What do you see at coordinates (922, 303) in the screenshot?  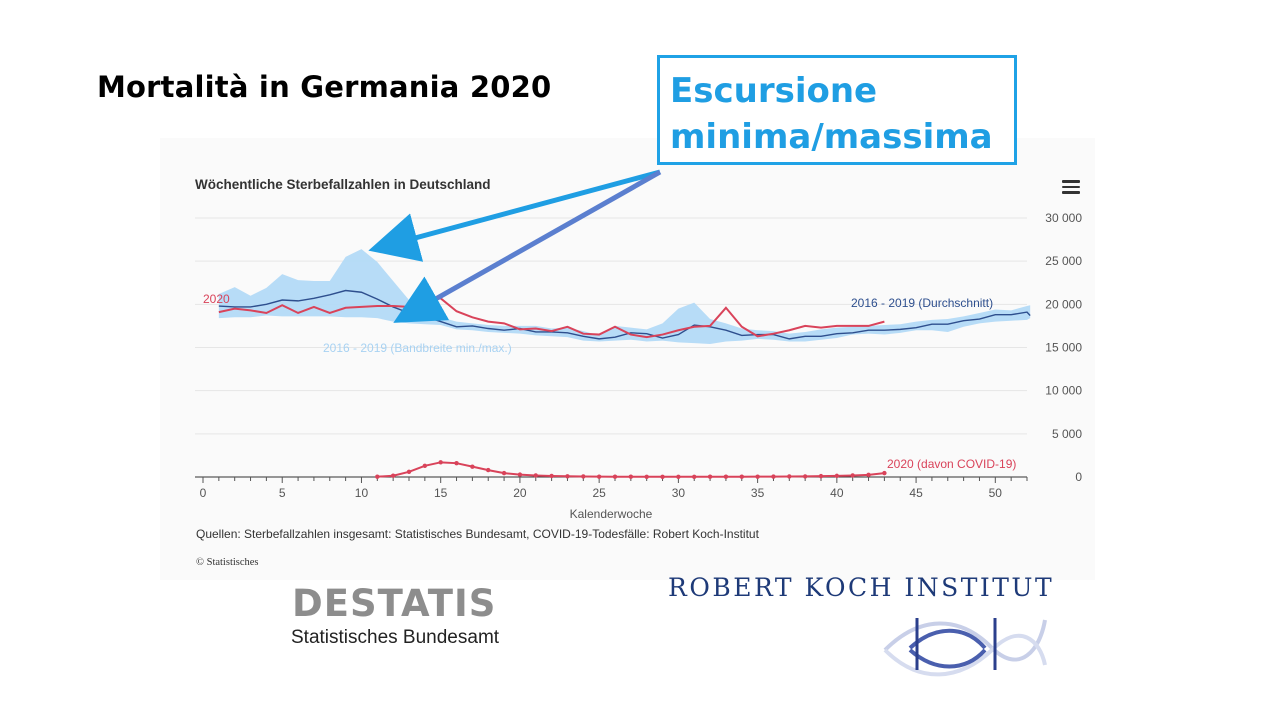 I see `label-avg: 2016 - 2019 (Durchschnitt)` at bounding box center [922, 303].